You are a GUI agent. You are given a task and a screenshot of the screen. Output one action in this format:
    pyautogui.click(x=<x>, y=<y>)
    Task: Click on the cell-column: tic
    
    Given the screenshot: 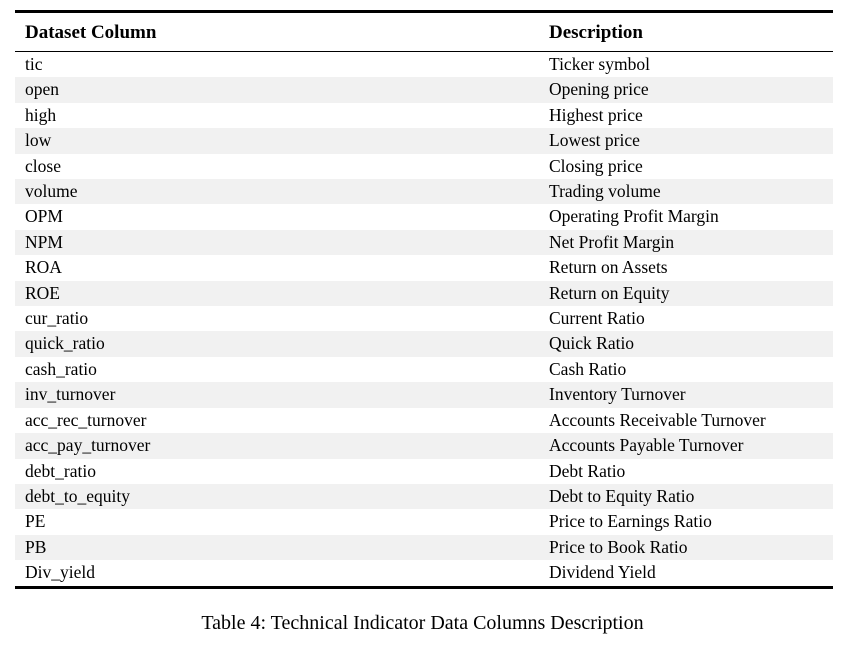 What is the action you would take?
    pyautogui.click(x=34, y=64)
    